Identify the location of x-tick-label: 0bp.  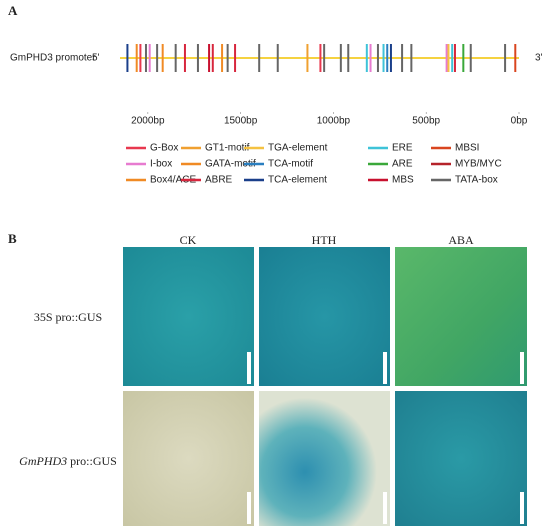
(519, 121).